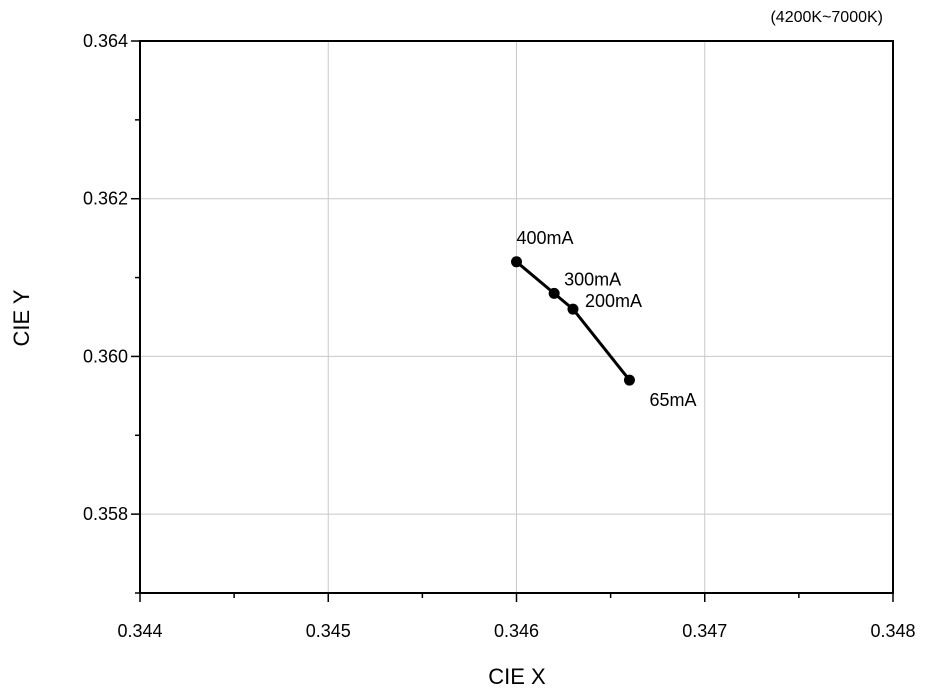 This screenshot has height=692, width=926. Describe the element at coordinates (592, 279) in the screenshot. I see `data-label: 300mA` at that location.